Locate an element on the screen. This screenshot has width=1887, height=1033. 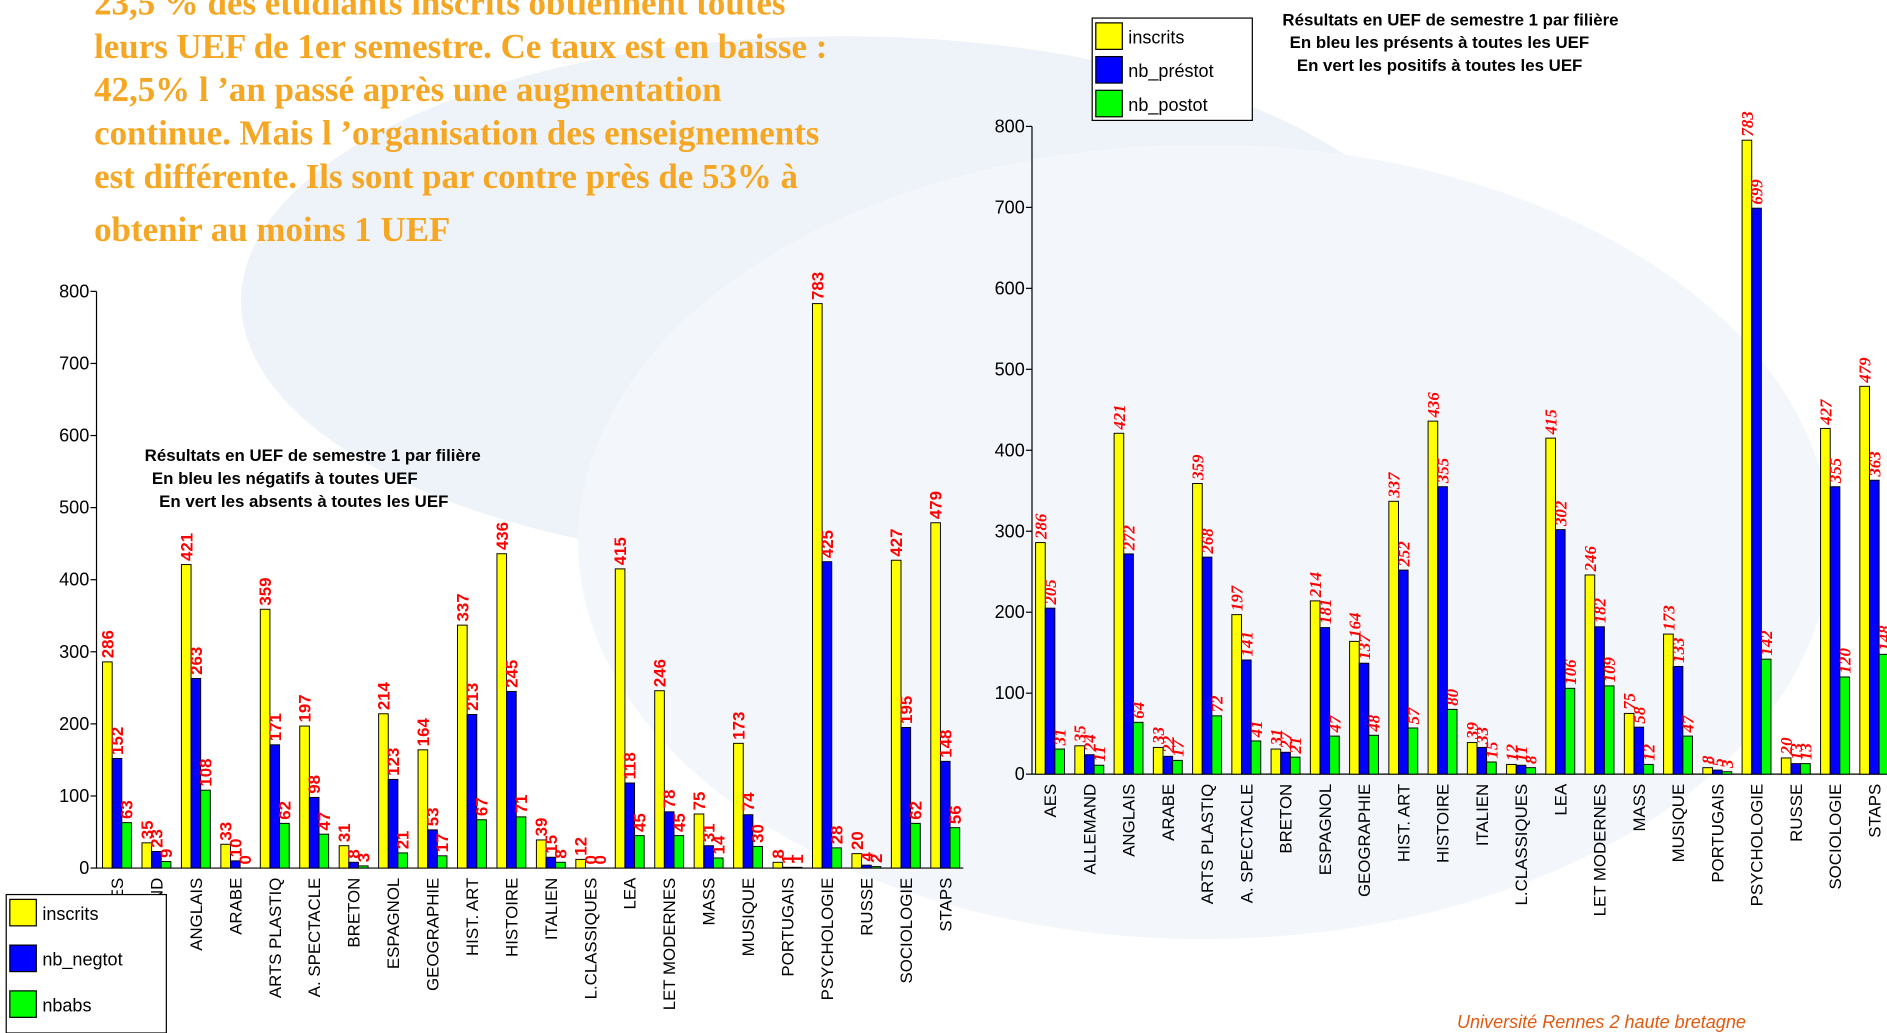
x-tick-label: LEA is located at coordinates (630, 893).